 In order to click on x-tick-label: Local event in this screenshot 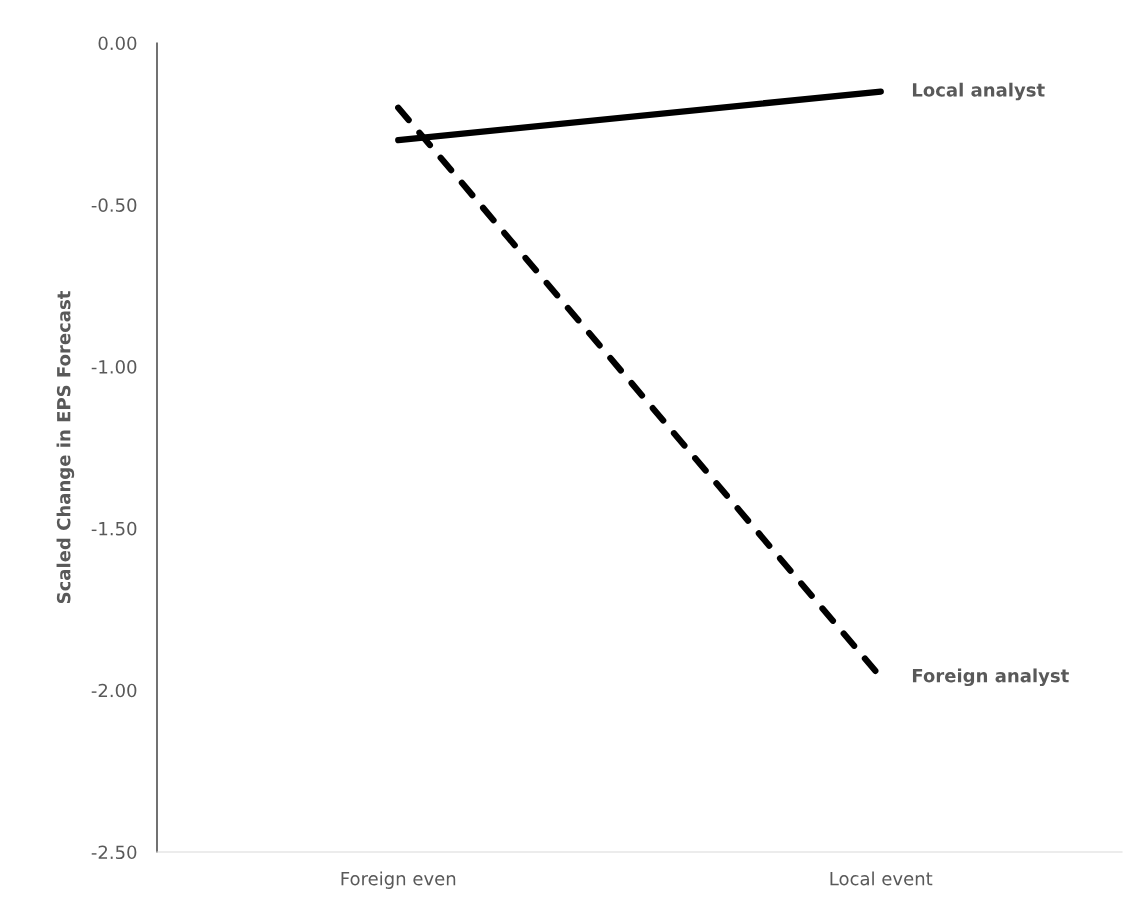, I will do `click(881, 878)`.